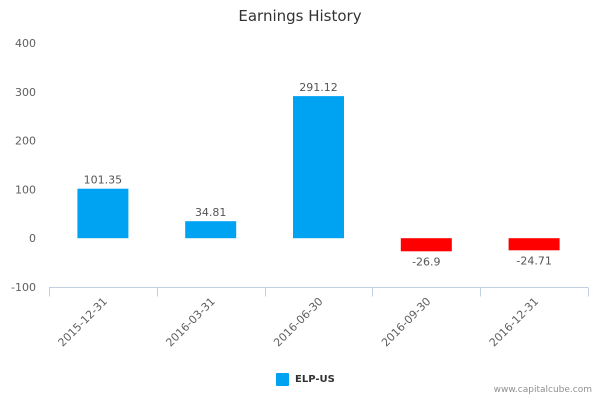  I want to click on legend: ELP-US, so click(305, 379).